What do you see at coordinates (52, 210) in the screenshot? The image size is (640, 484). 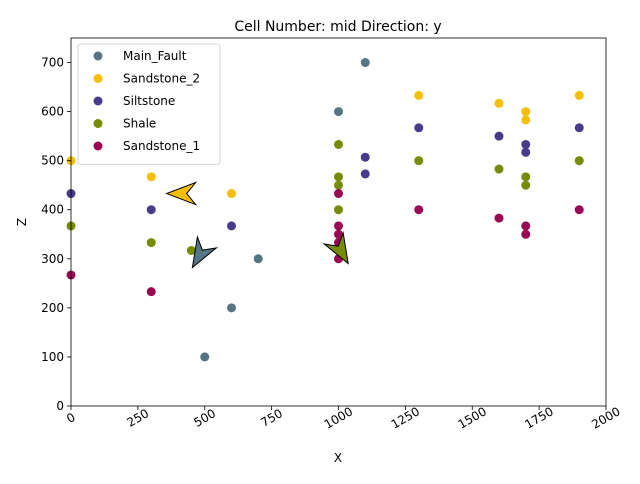 I see `y-tick-label: 400` at bounding box center [52, 210].